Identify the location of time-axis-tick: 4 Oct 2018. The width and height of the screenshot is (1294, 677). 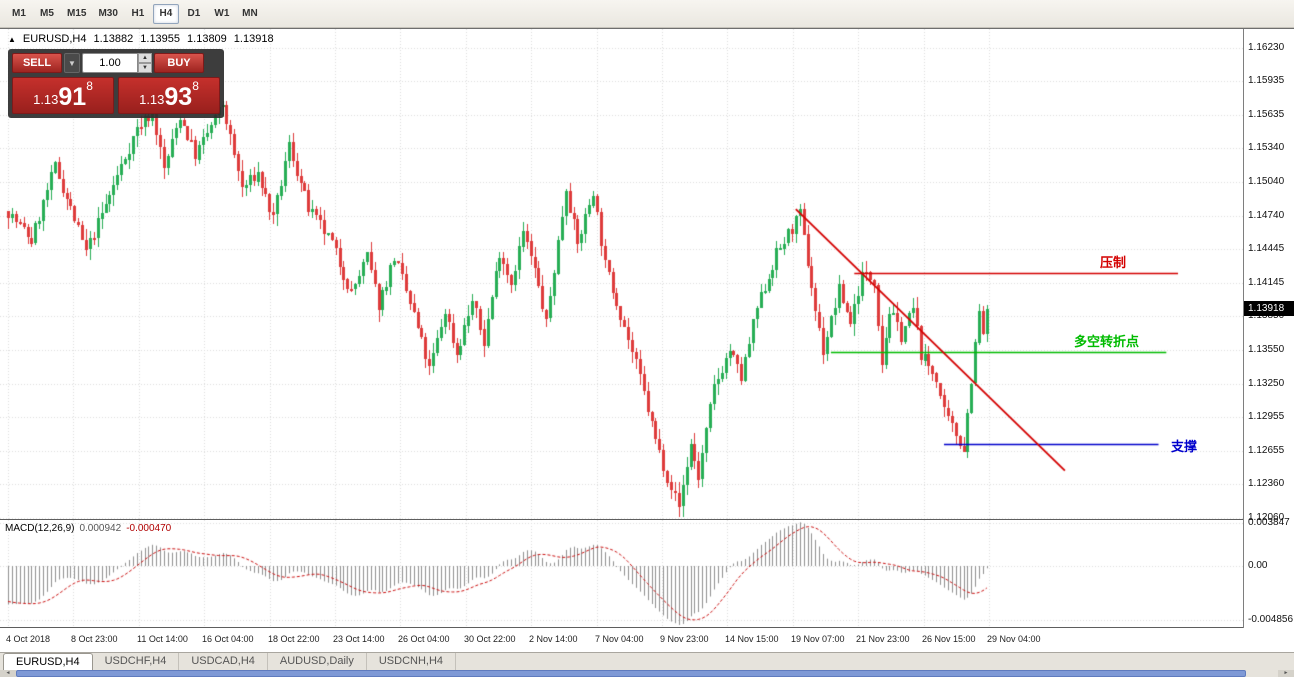
(28, 639).